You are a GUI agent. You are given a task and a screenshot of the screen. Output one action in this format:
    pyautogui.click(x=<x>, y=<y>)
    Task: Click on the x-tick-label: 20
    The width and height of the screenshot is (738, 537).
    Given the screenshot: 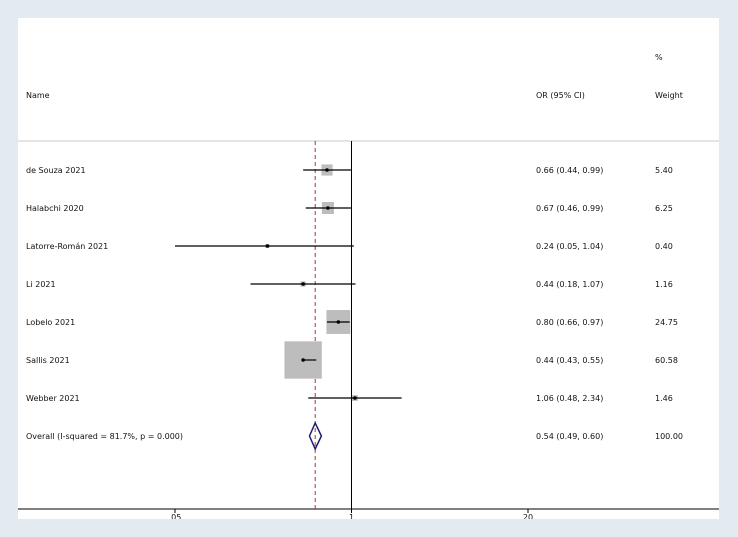 What is the action you would take?
    pyautogui.click(x=528, y=516)
    